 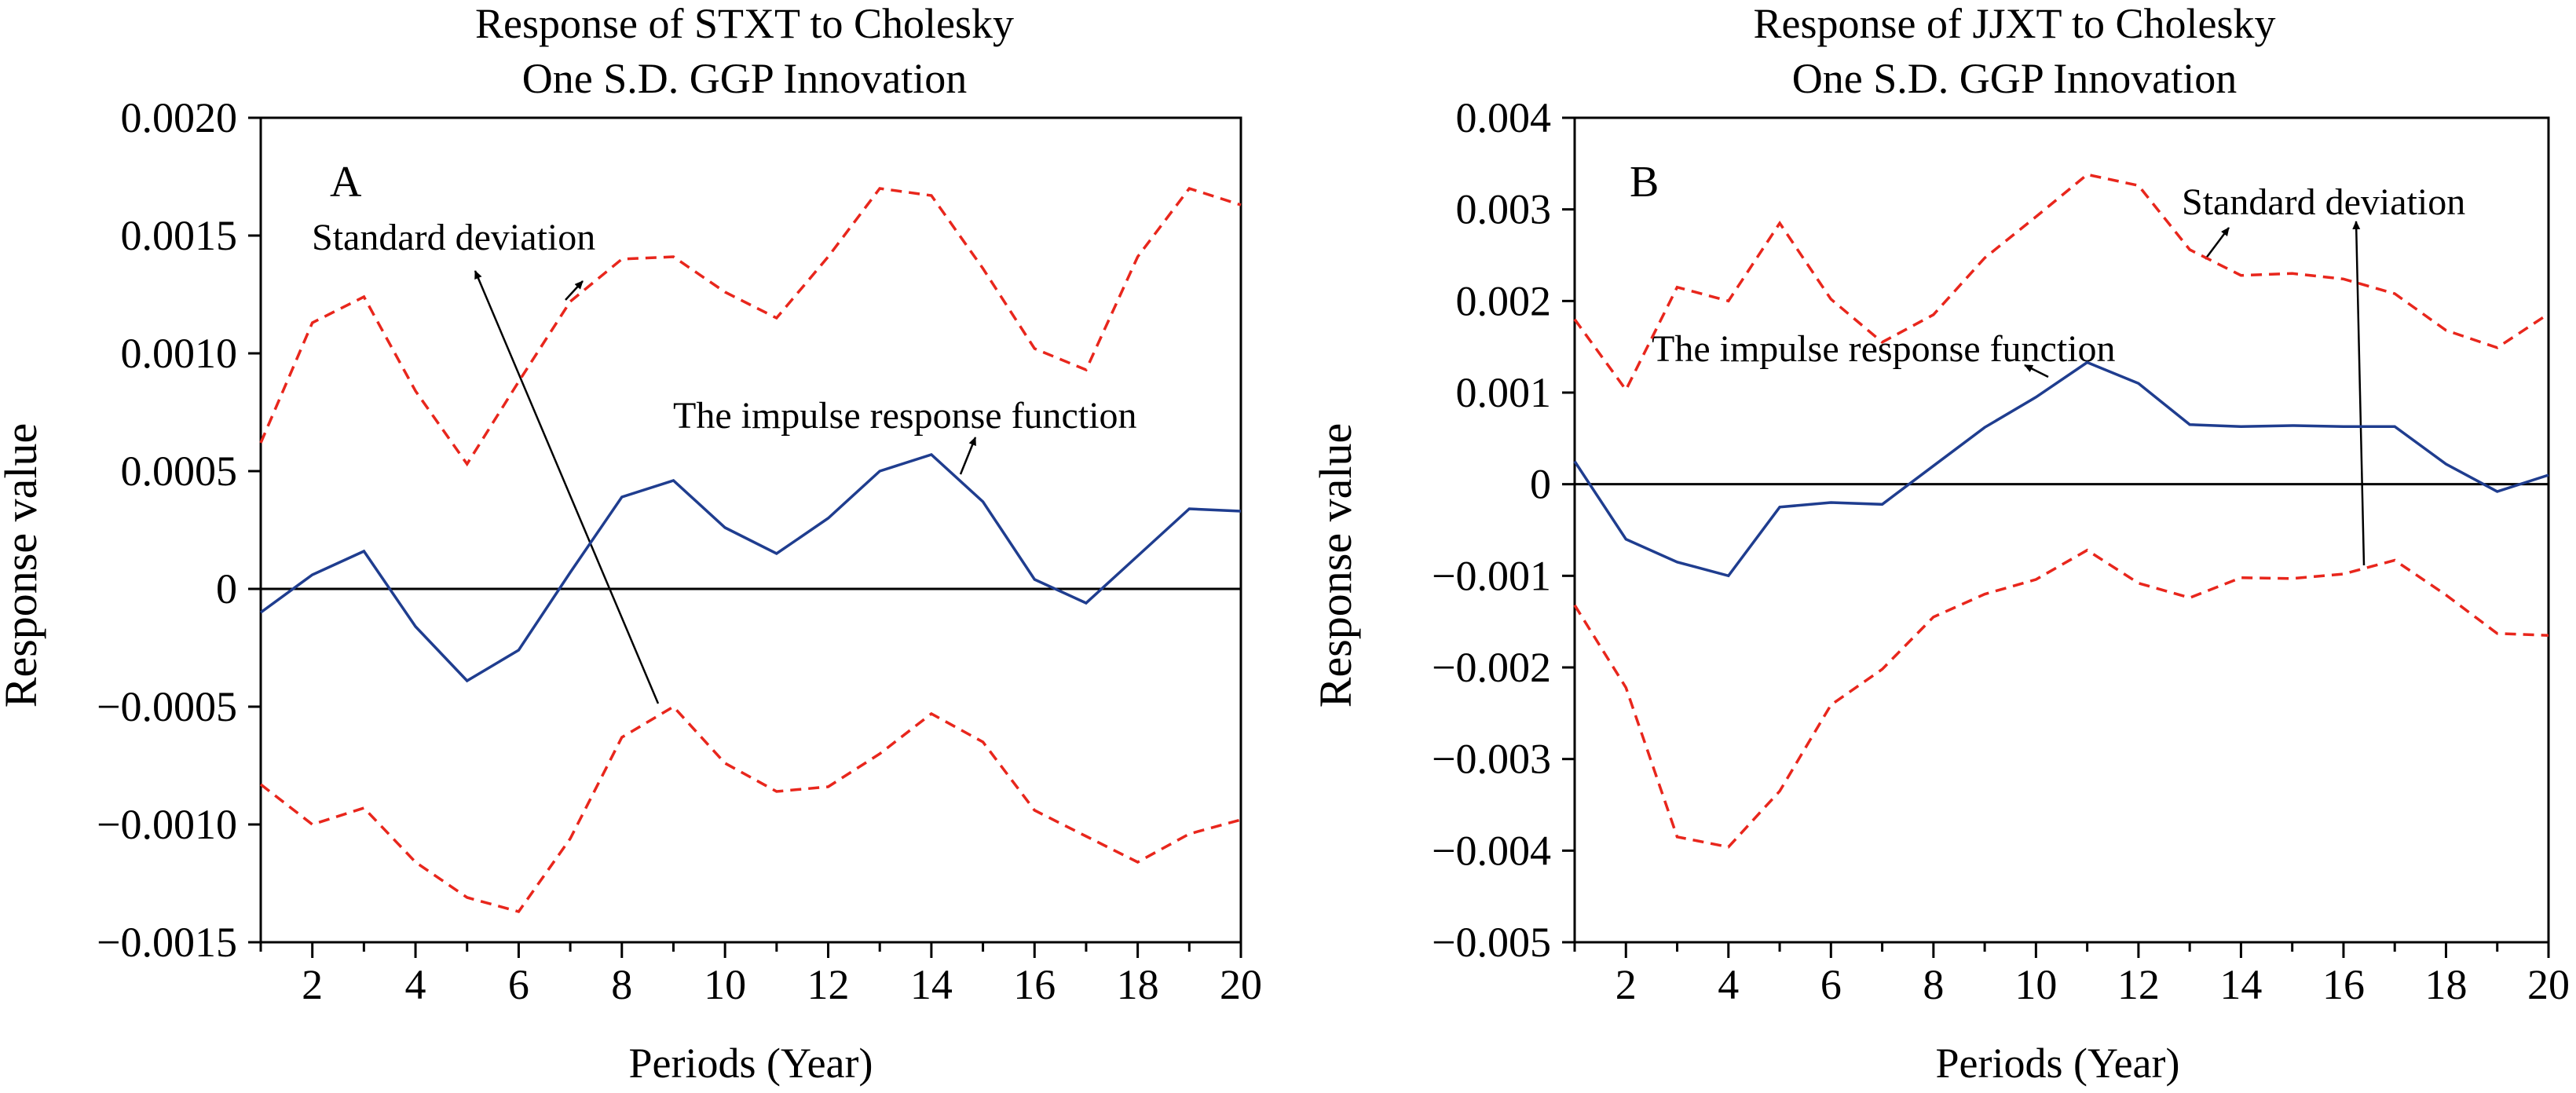 I want to click on y-tick-label: 0.0015, so click(x=179, y=235).